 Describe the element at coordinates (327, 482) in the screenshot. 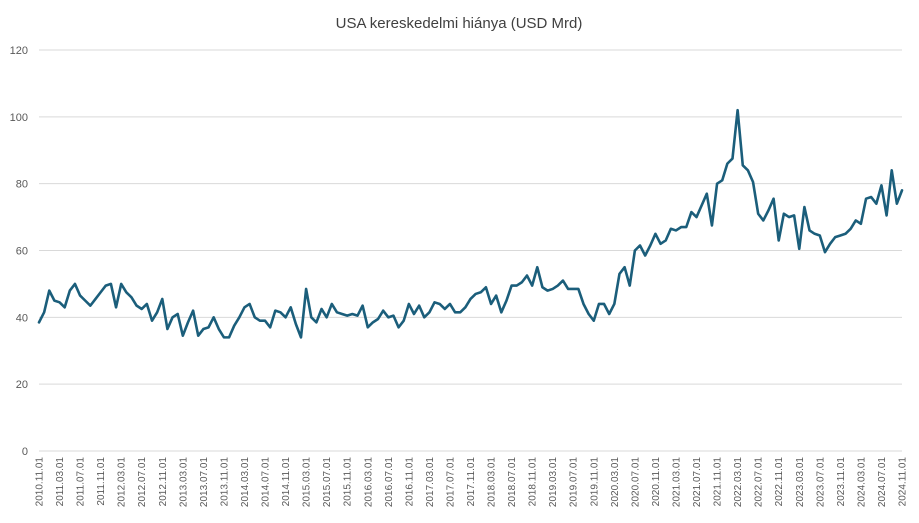

I see `x-tick-label: 2015.07.01` at that location.